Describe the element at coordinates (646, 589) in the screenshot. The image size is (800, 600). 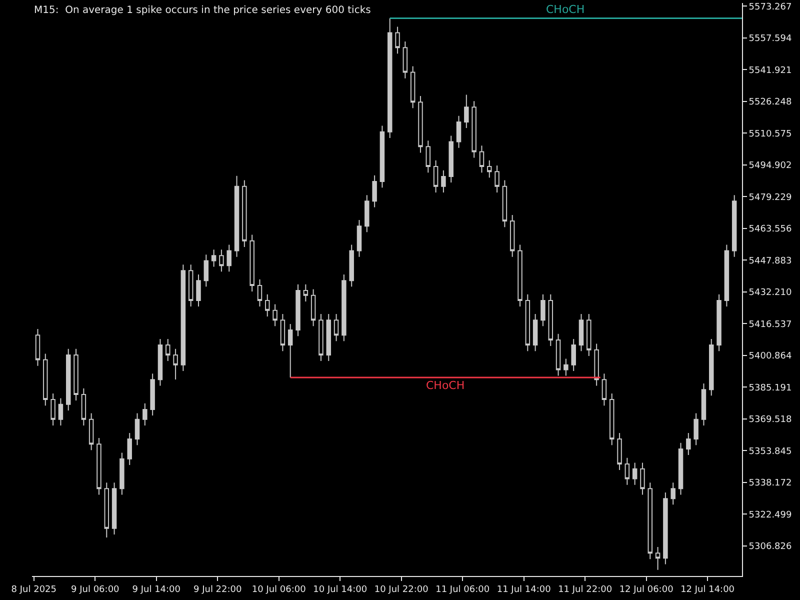
I see `x-tick-label: 12 Jul 06:00` at that location.